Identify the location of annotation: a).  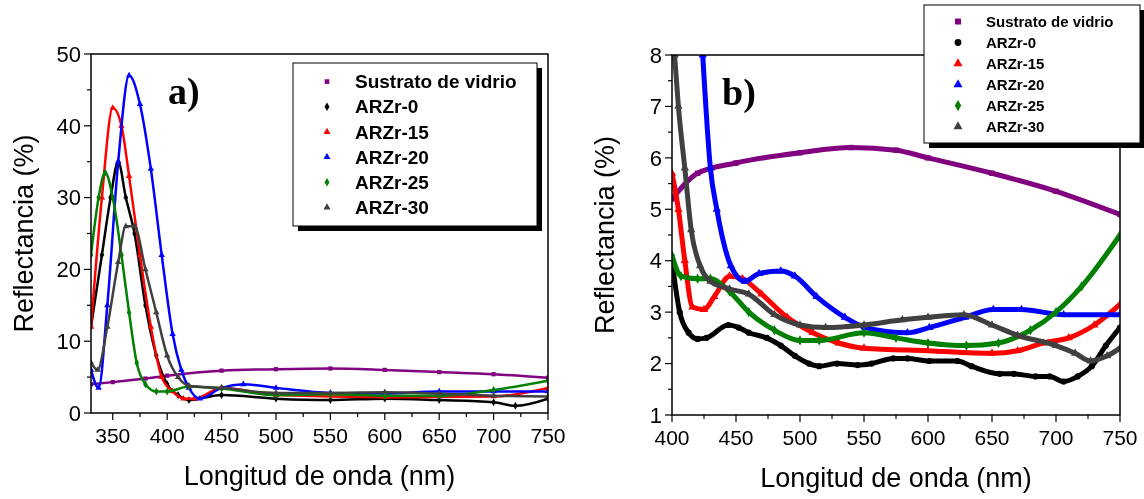
(184, 91).